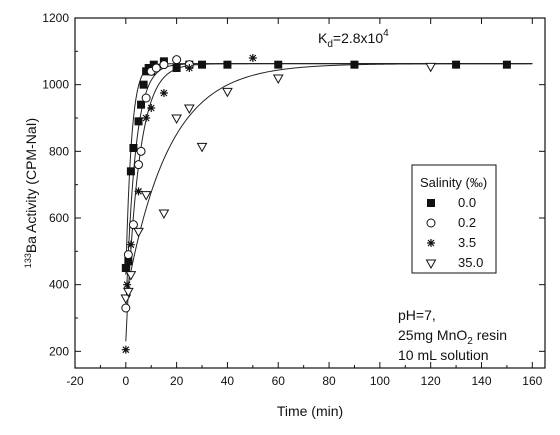 The width and height of the screenshot is (560, 435). Describe the element at coordinates (75, 381) in the screenshot. I see `x-tick-label: -20` at that location.